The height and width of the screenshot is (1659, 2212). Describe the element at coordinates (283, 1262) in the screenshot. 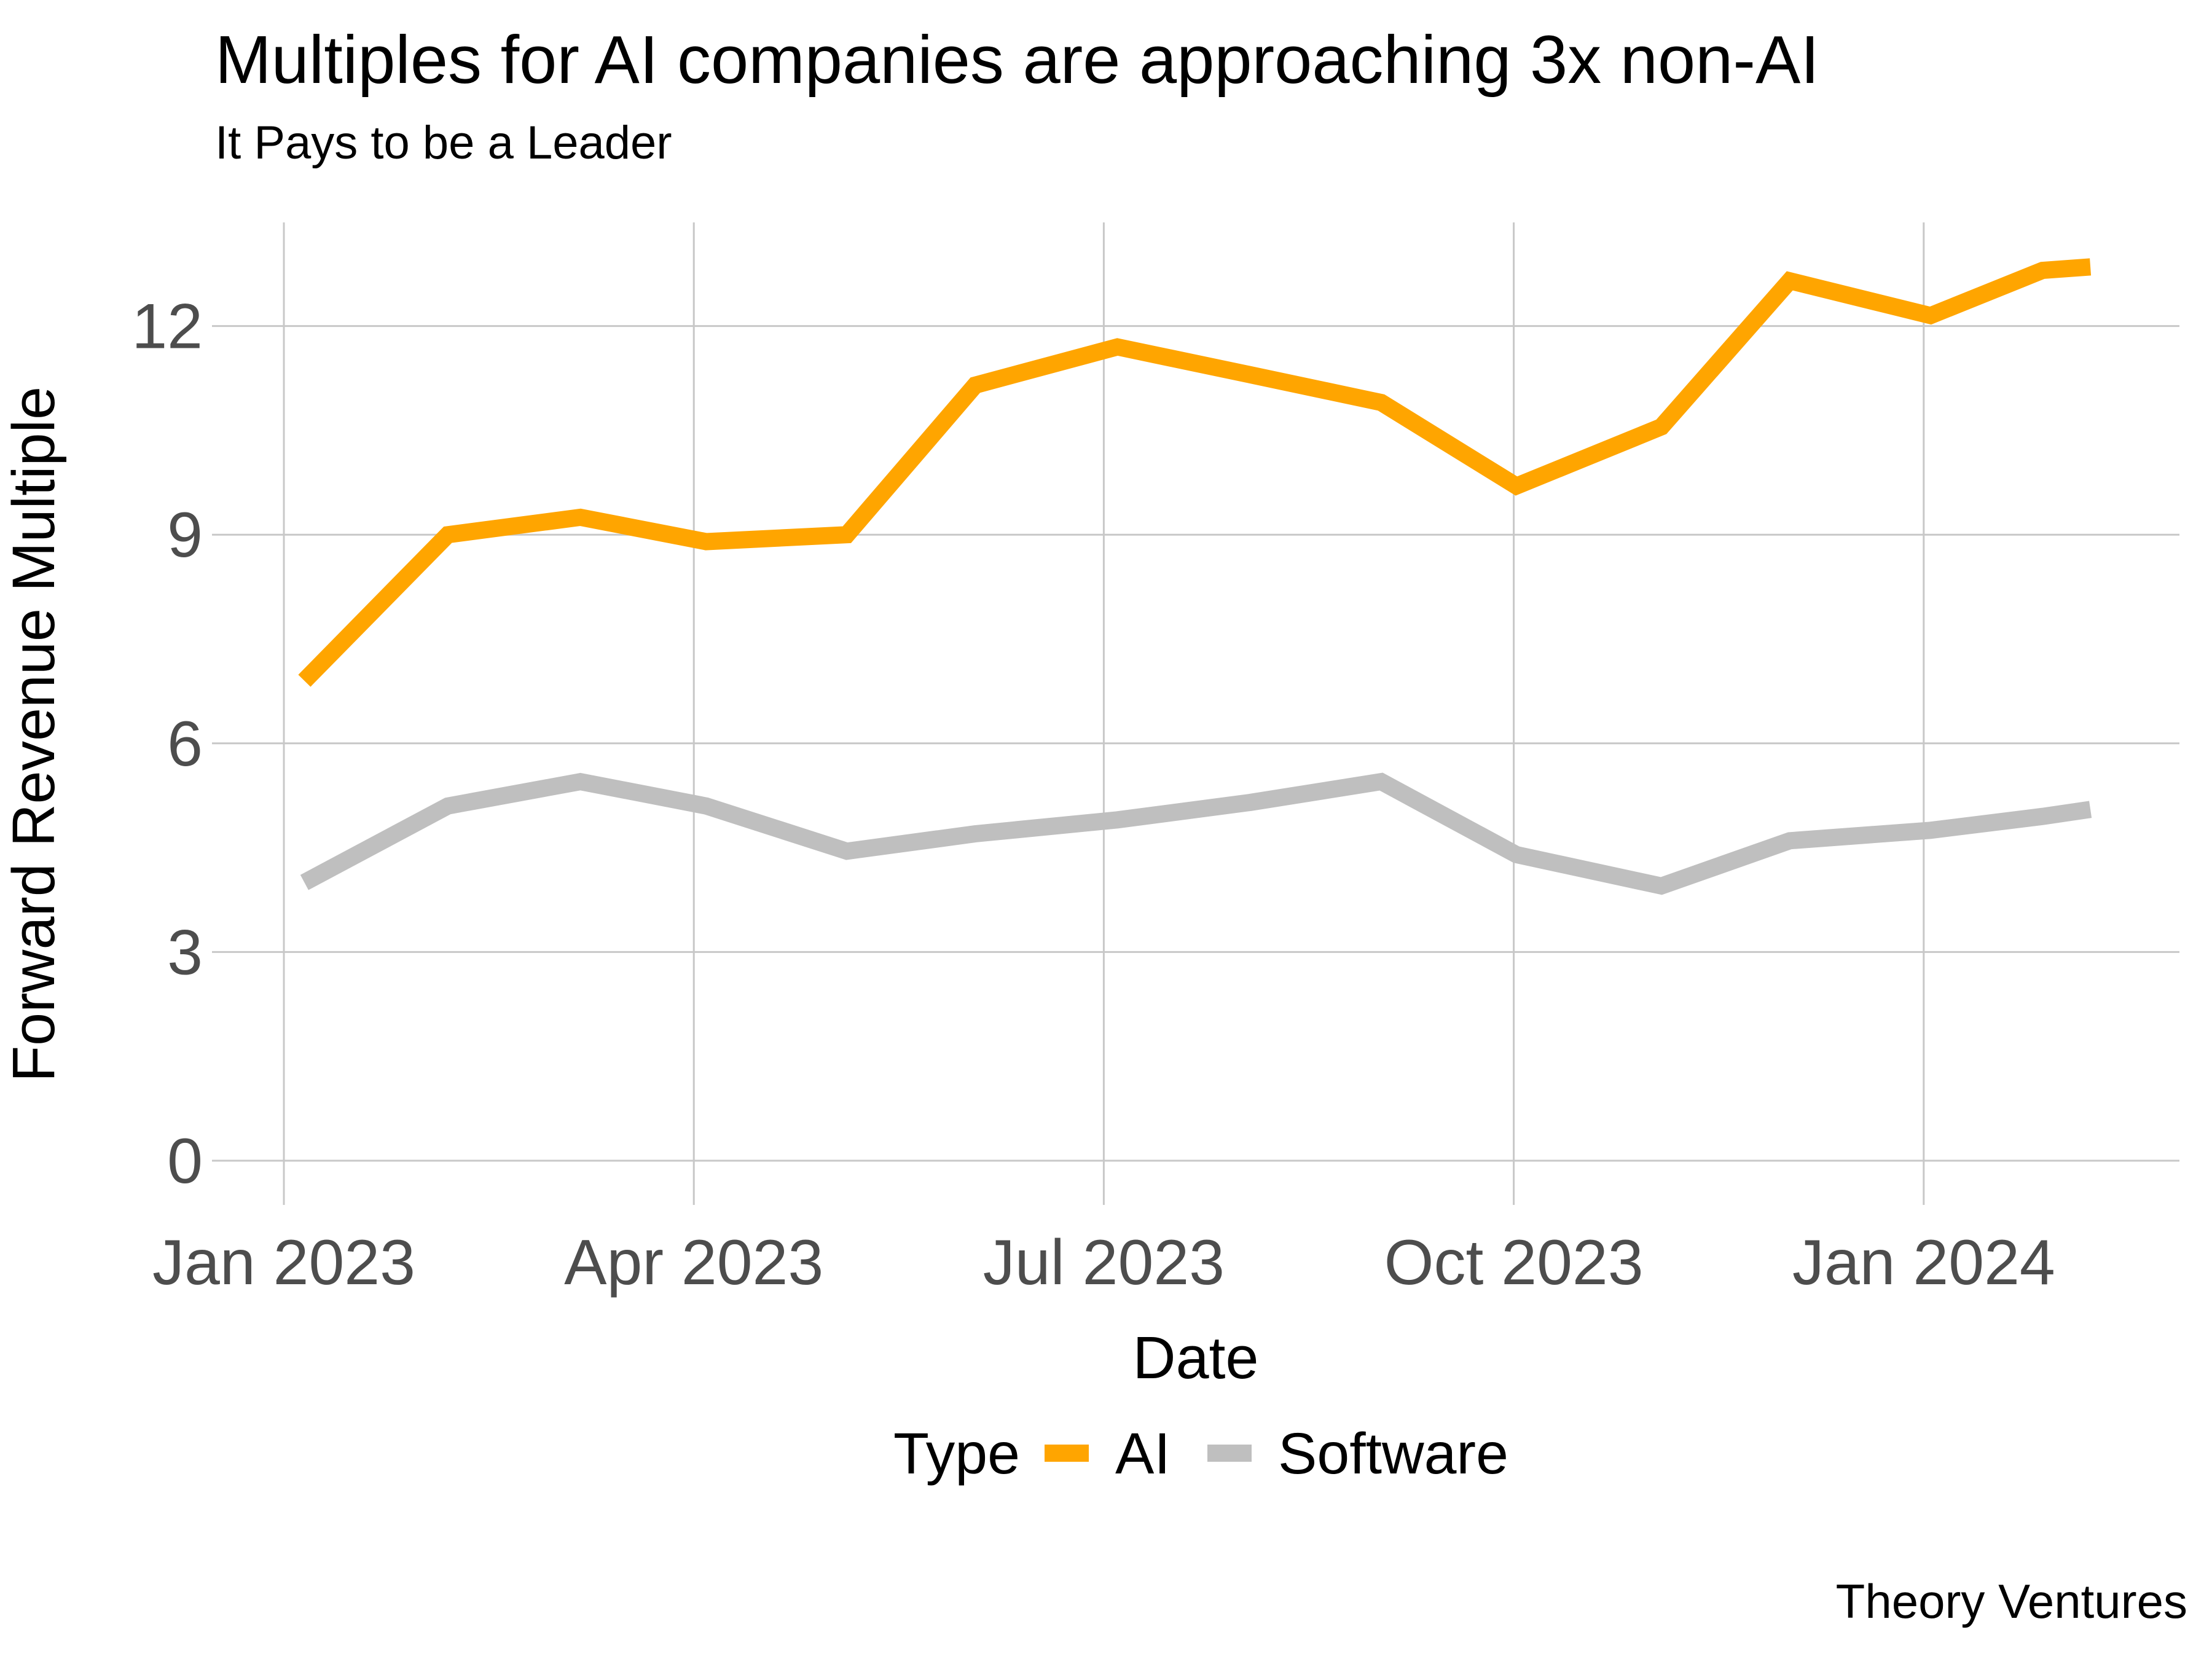

I see `x-tick-label: Jan 2023` at that location.